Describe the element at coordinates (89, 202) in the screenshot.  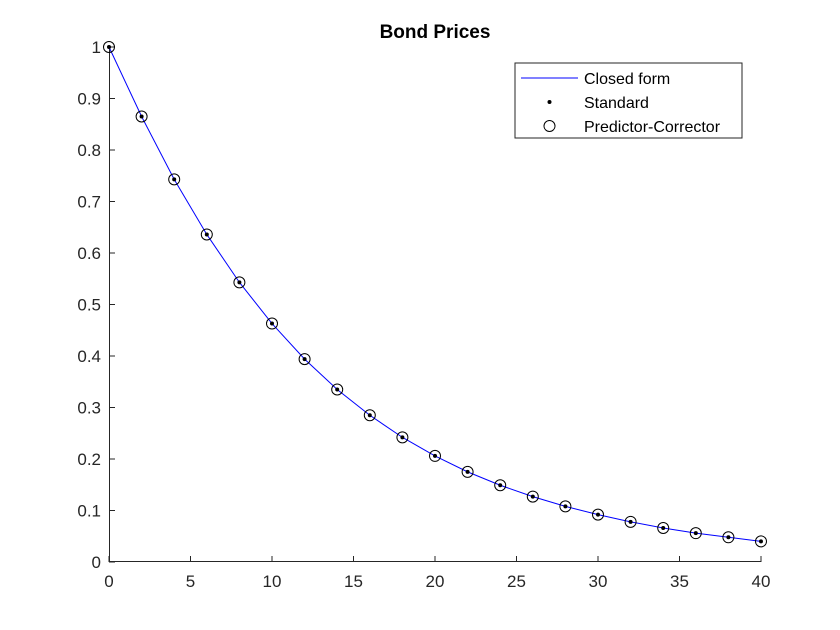
I see `y-tick-label: 0.7` at that location.